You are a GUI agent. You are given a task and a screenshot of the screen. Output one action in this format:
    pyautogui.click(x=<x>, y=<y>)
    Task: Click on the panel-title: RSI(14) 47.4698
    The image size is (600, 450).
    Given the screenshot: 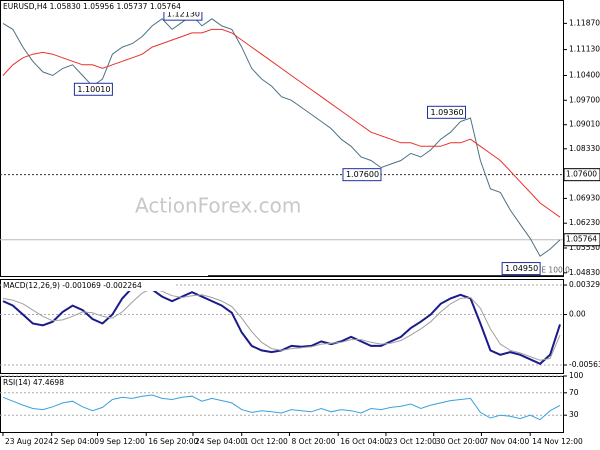 What is the action you would take?
    pyautogui.click(x=33, y=382)
    